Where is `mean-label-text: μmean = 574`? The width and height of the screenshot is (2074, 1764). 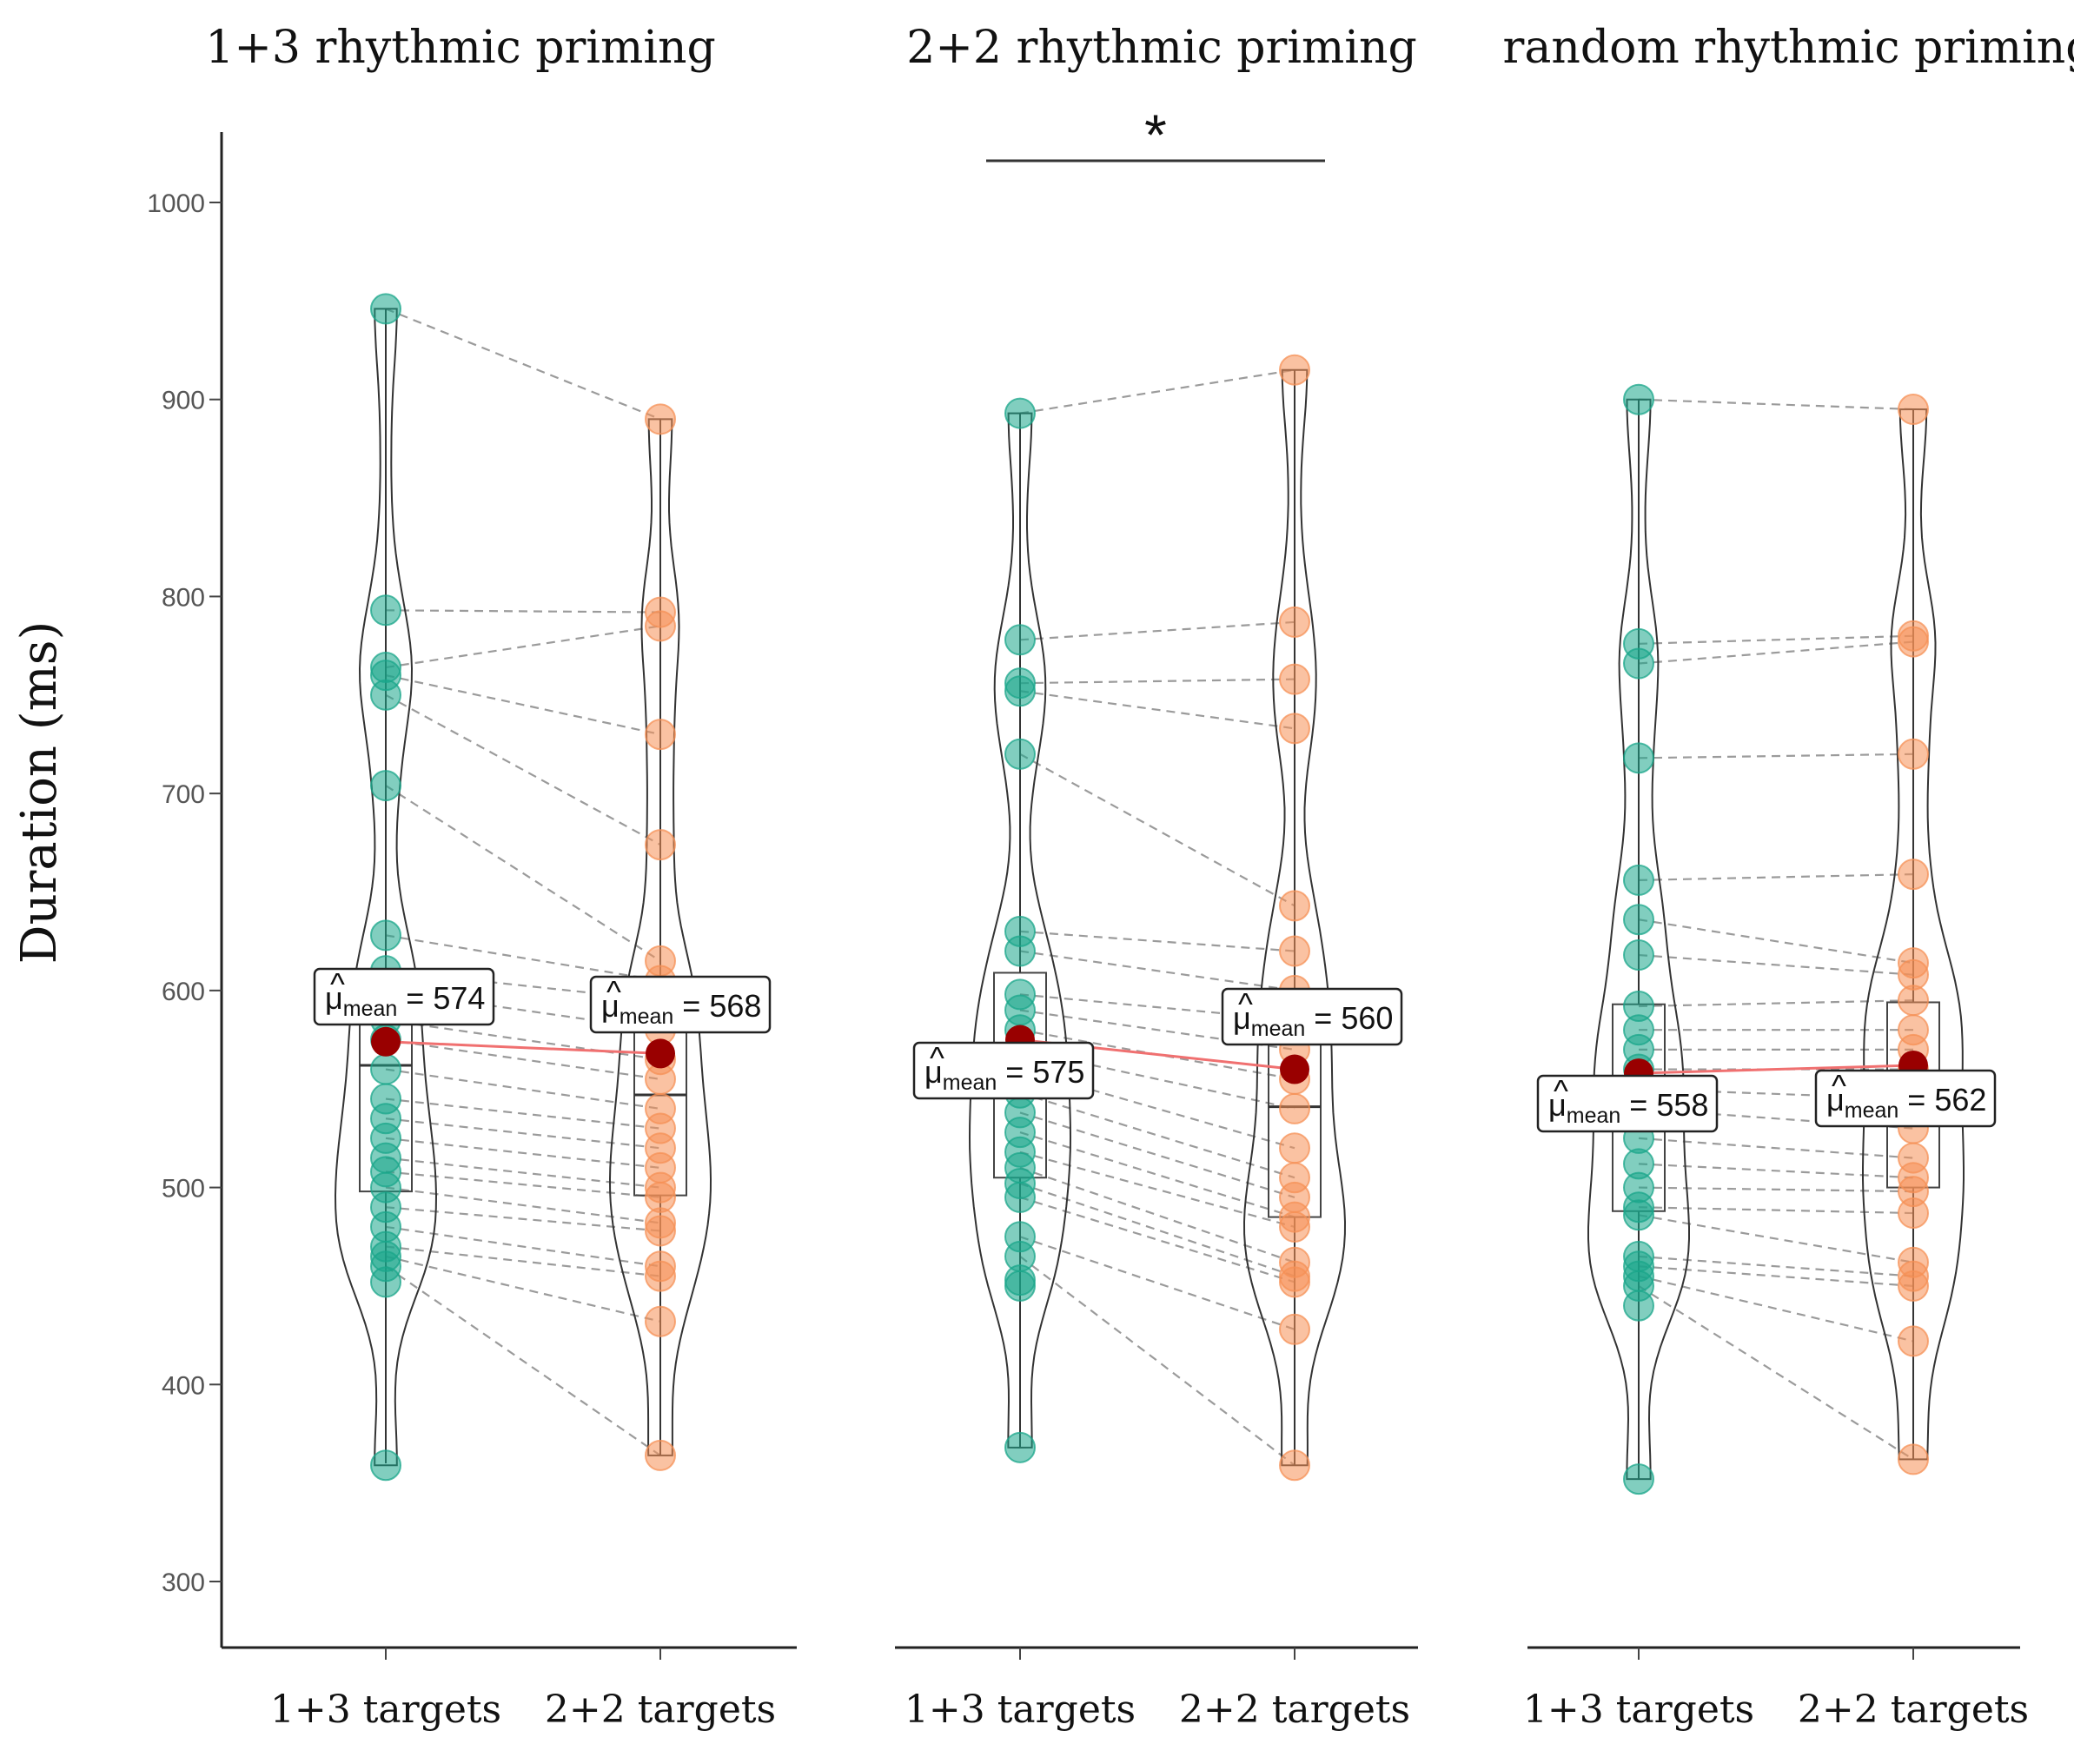
mean-label-text: μmean = 574 is located at coordinates (405, 1000).